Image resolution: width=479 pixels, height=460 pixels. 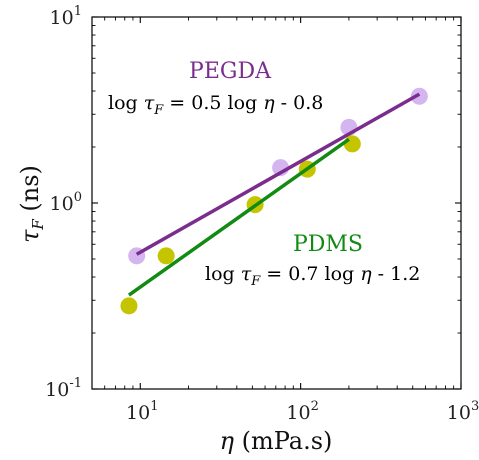 What do you see at coordinates (31, 204) in the screenshot?
I see `y-axis-label: τF (ns)` at bounding box center [31, 204].